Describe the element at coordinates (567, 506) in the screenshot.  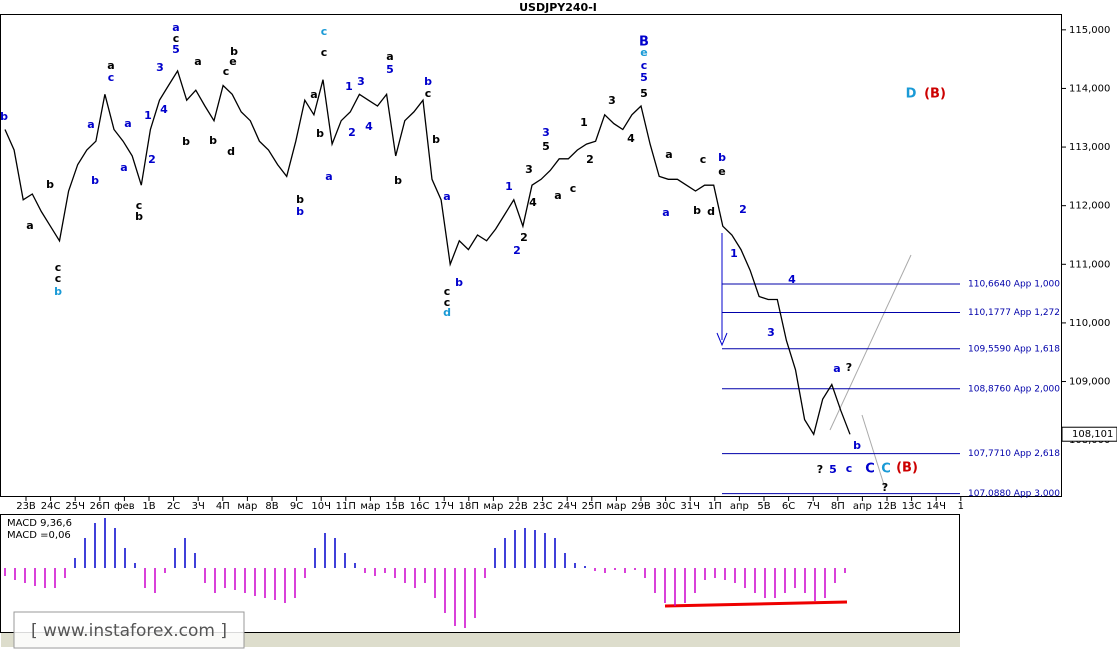
I see `x-tick-label: 24Ч` at that location.